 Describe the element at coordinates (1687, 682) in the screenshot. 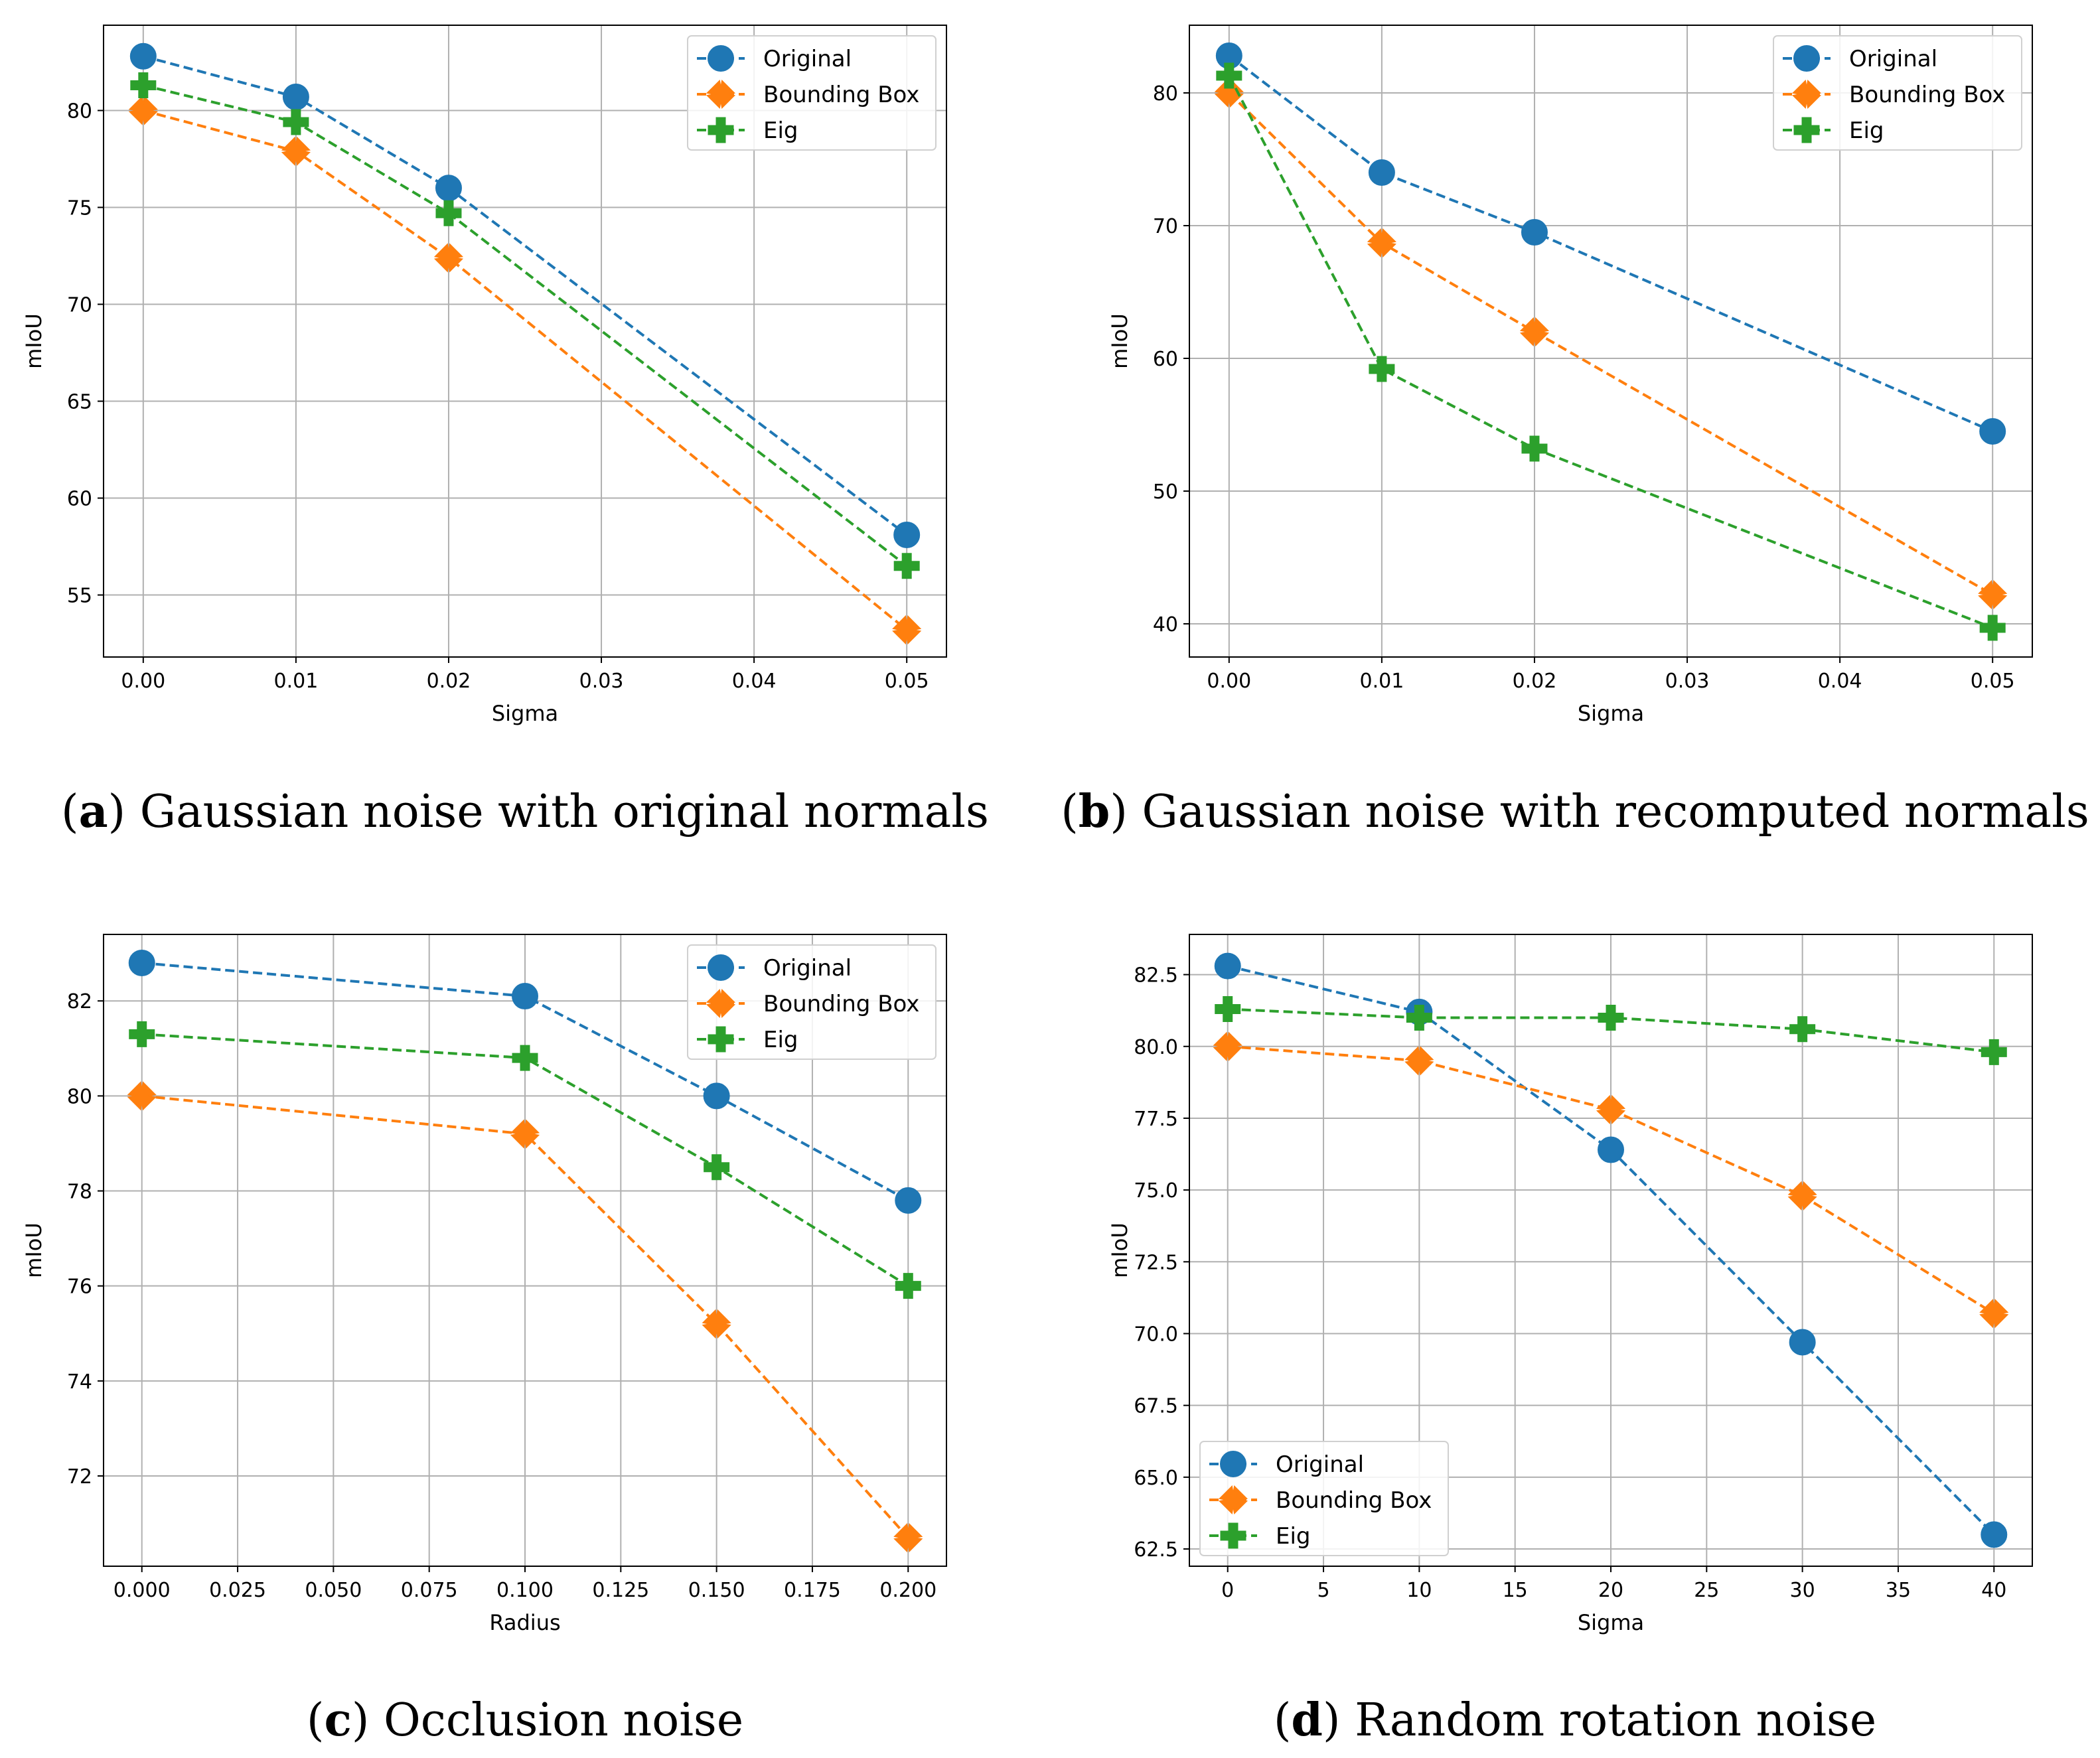

I see `chart-b-xtick-label-3: 0.03` at that location.